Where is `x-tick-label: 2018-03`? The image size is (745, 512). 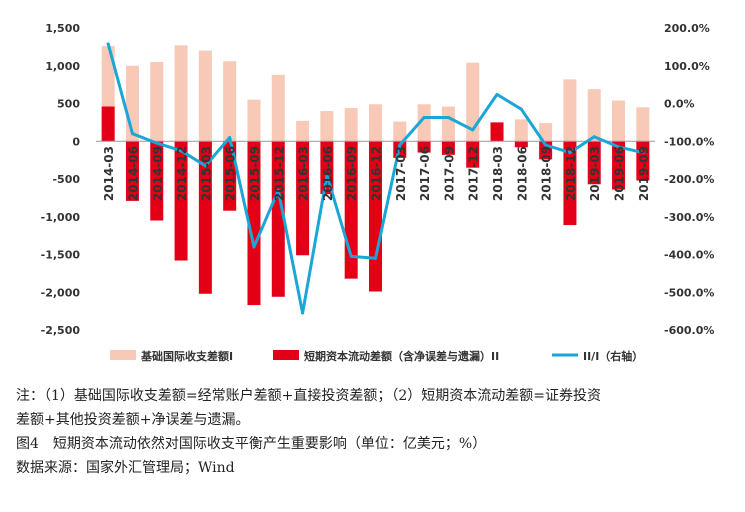 x-tick-label: 2018-03 is located at coordinates (498, 173).